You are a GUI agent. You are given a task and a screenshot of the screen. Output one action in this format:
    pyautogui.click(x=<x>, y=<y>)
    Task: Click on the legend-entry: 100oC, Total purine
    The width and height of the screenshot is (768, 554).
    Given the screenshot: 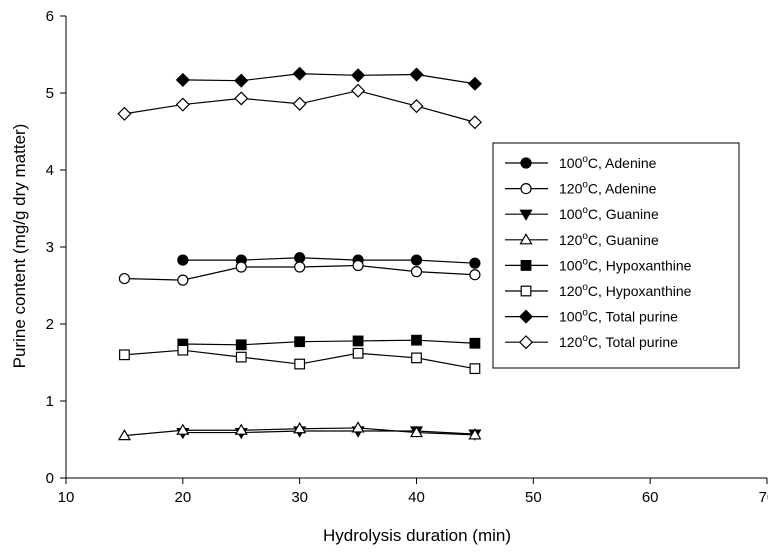 What is the action you would take?
    pyautogui.click(x=591, y=316)
    